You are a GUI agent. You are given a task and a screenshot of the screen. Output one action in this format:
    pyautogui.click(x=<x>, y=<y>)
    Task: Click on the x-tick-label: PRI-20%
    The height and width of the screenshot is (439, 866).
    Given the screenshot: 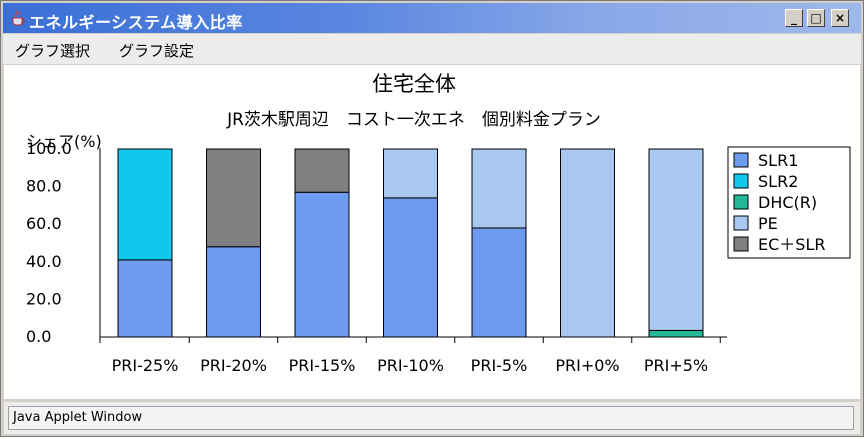 What is the action you would take?
    pyautogui.click(x=233, y=365)
    